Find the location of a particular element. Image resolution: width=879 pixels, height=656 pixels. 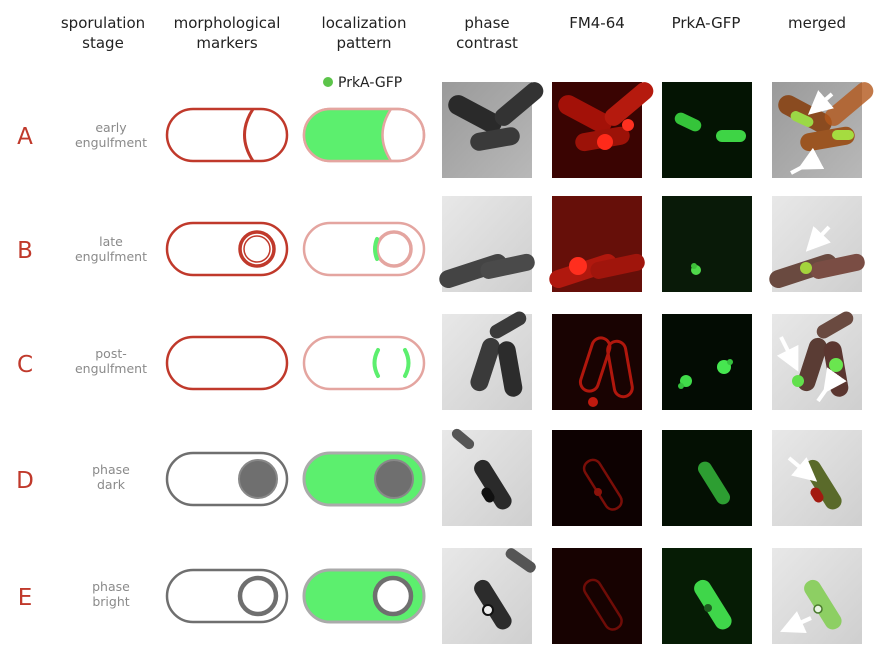

row-letter-a: A is located at coordinates (25, 137).